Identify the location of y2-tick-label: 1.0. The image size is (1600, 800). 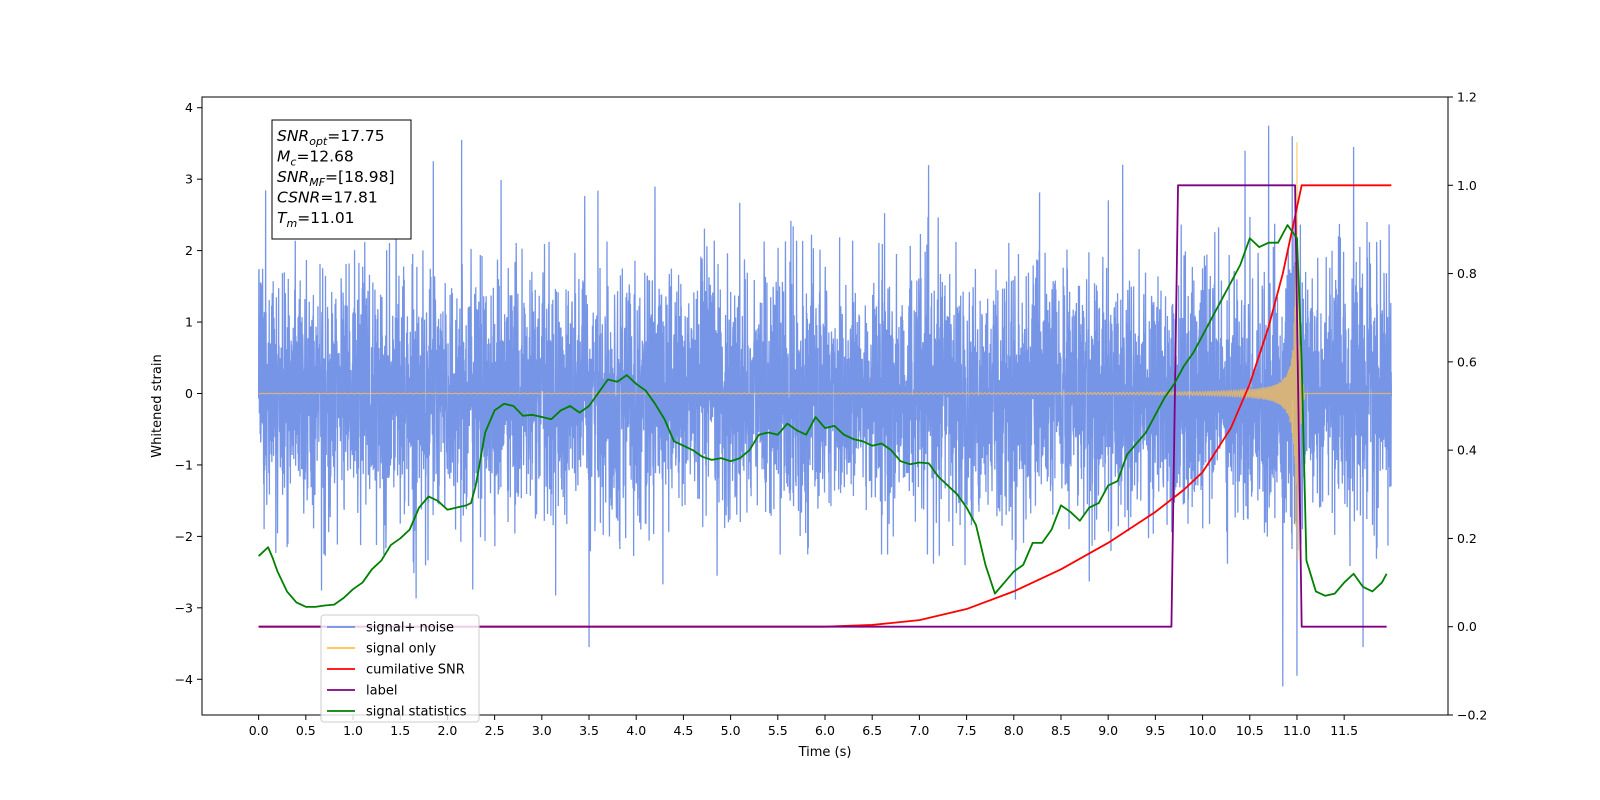
(1467, 185).